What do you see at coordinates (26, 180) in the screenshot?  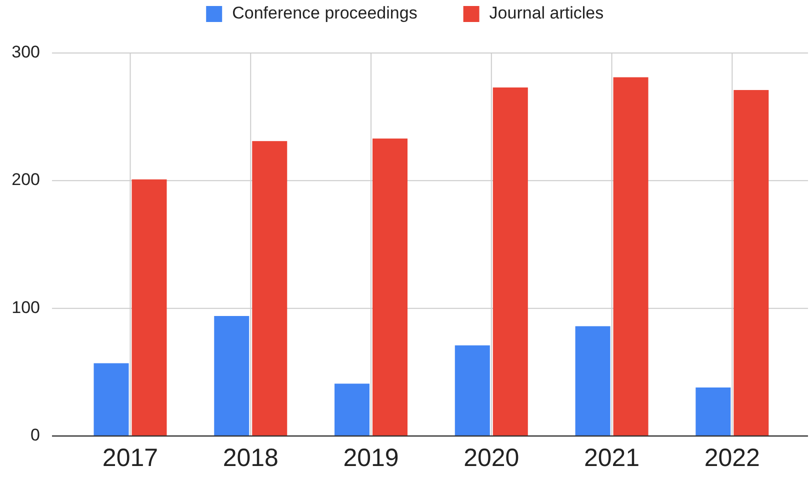 I see `y-tick-label: 200` at bounding box center [26, 180].